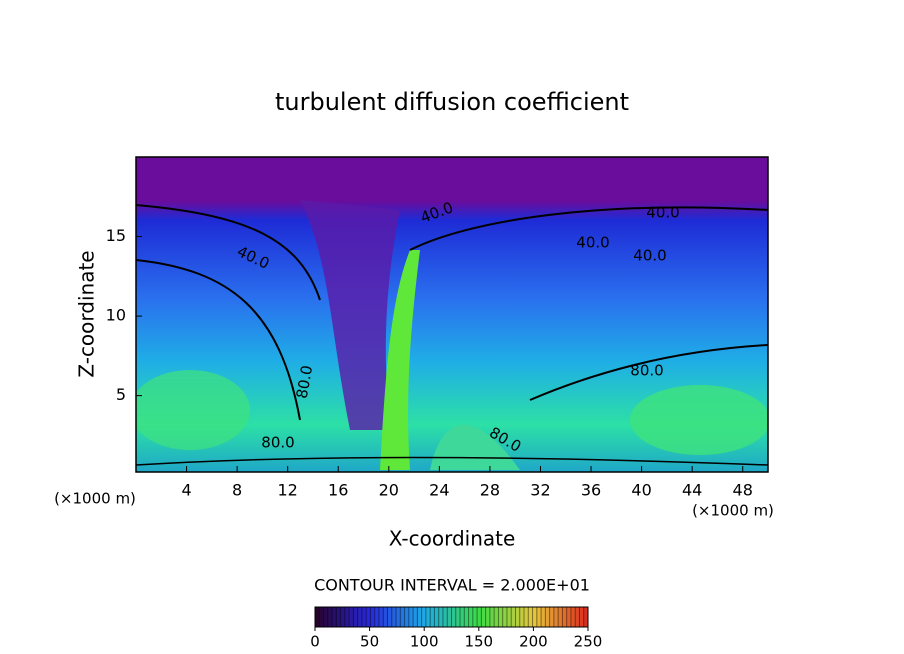 The width and height of the screenshot is (904, 654). Describe the element at coordinates (389, 490) in the screenshot. I see `x-tick-label: 20` at that location.